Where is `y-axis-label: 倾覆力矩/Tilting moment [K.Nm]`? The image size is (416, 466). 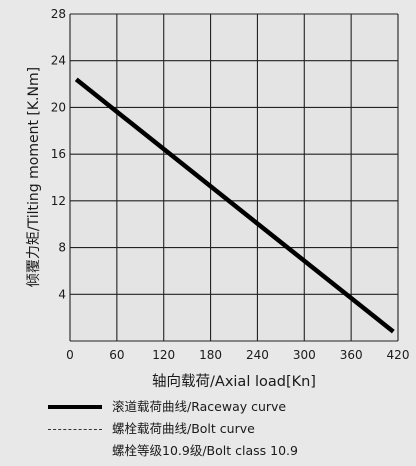 y-axis-label: 倾覆力矩/Tilting moment [K.Nm] is located at coordinates (34, 177).